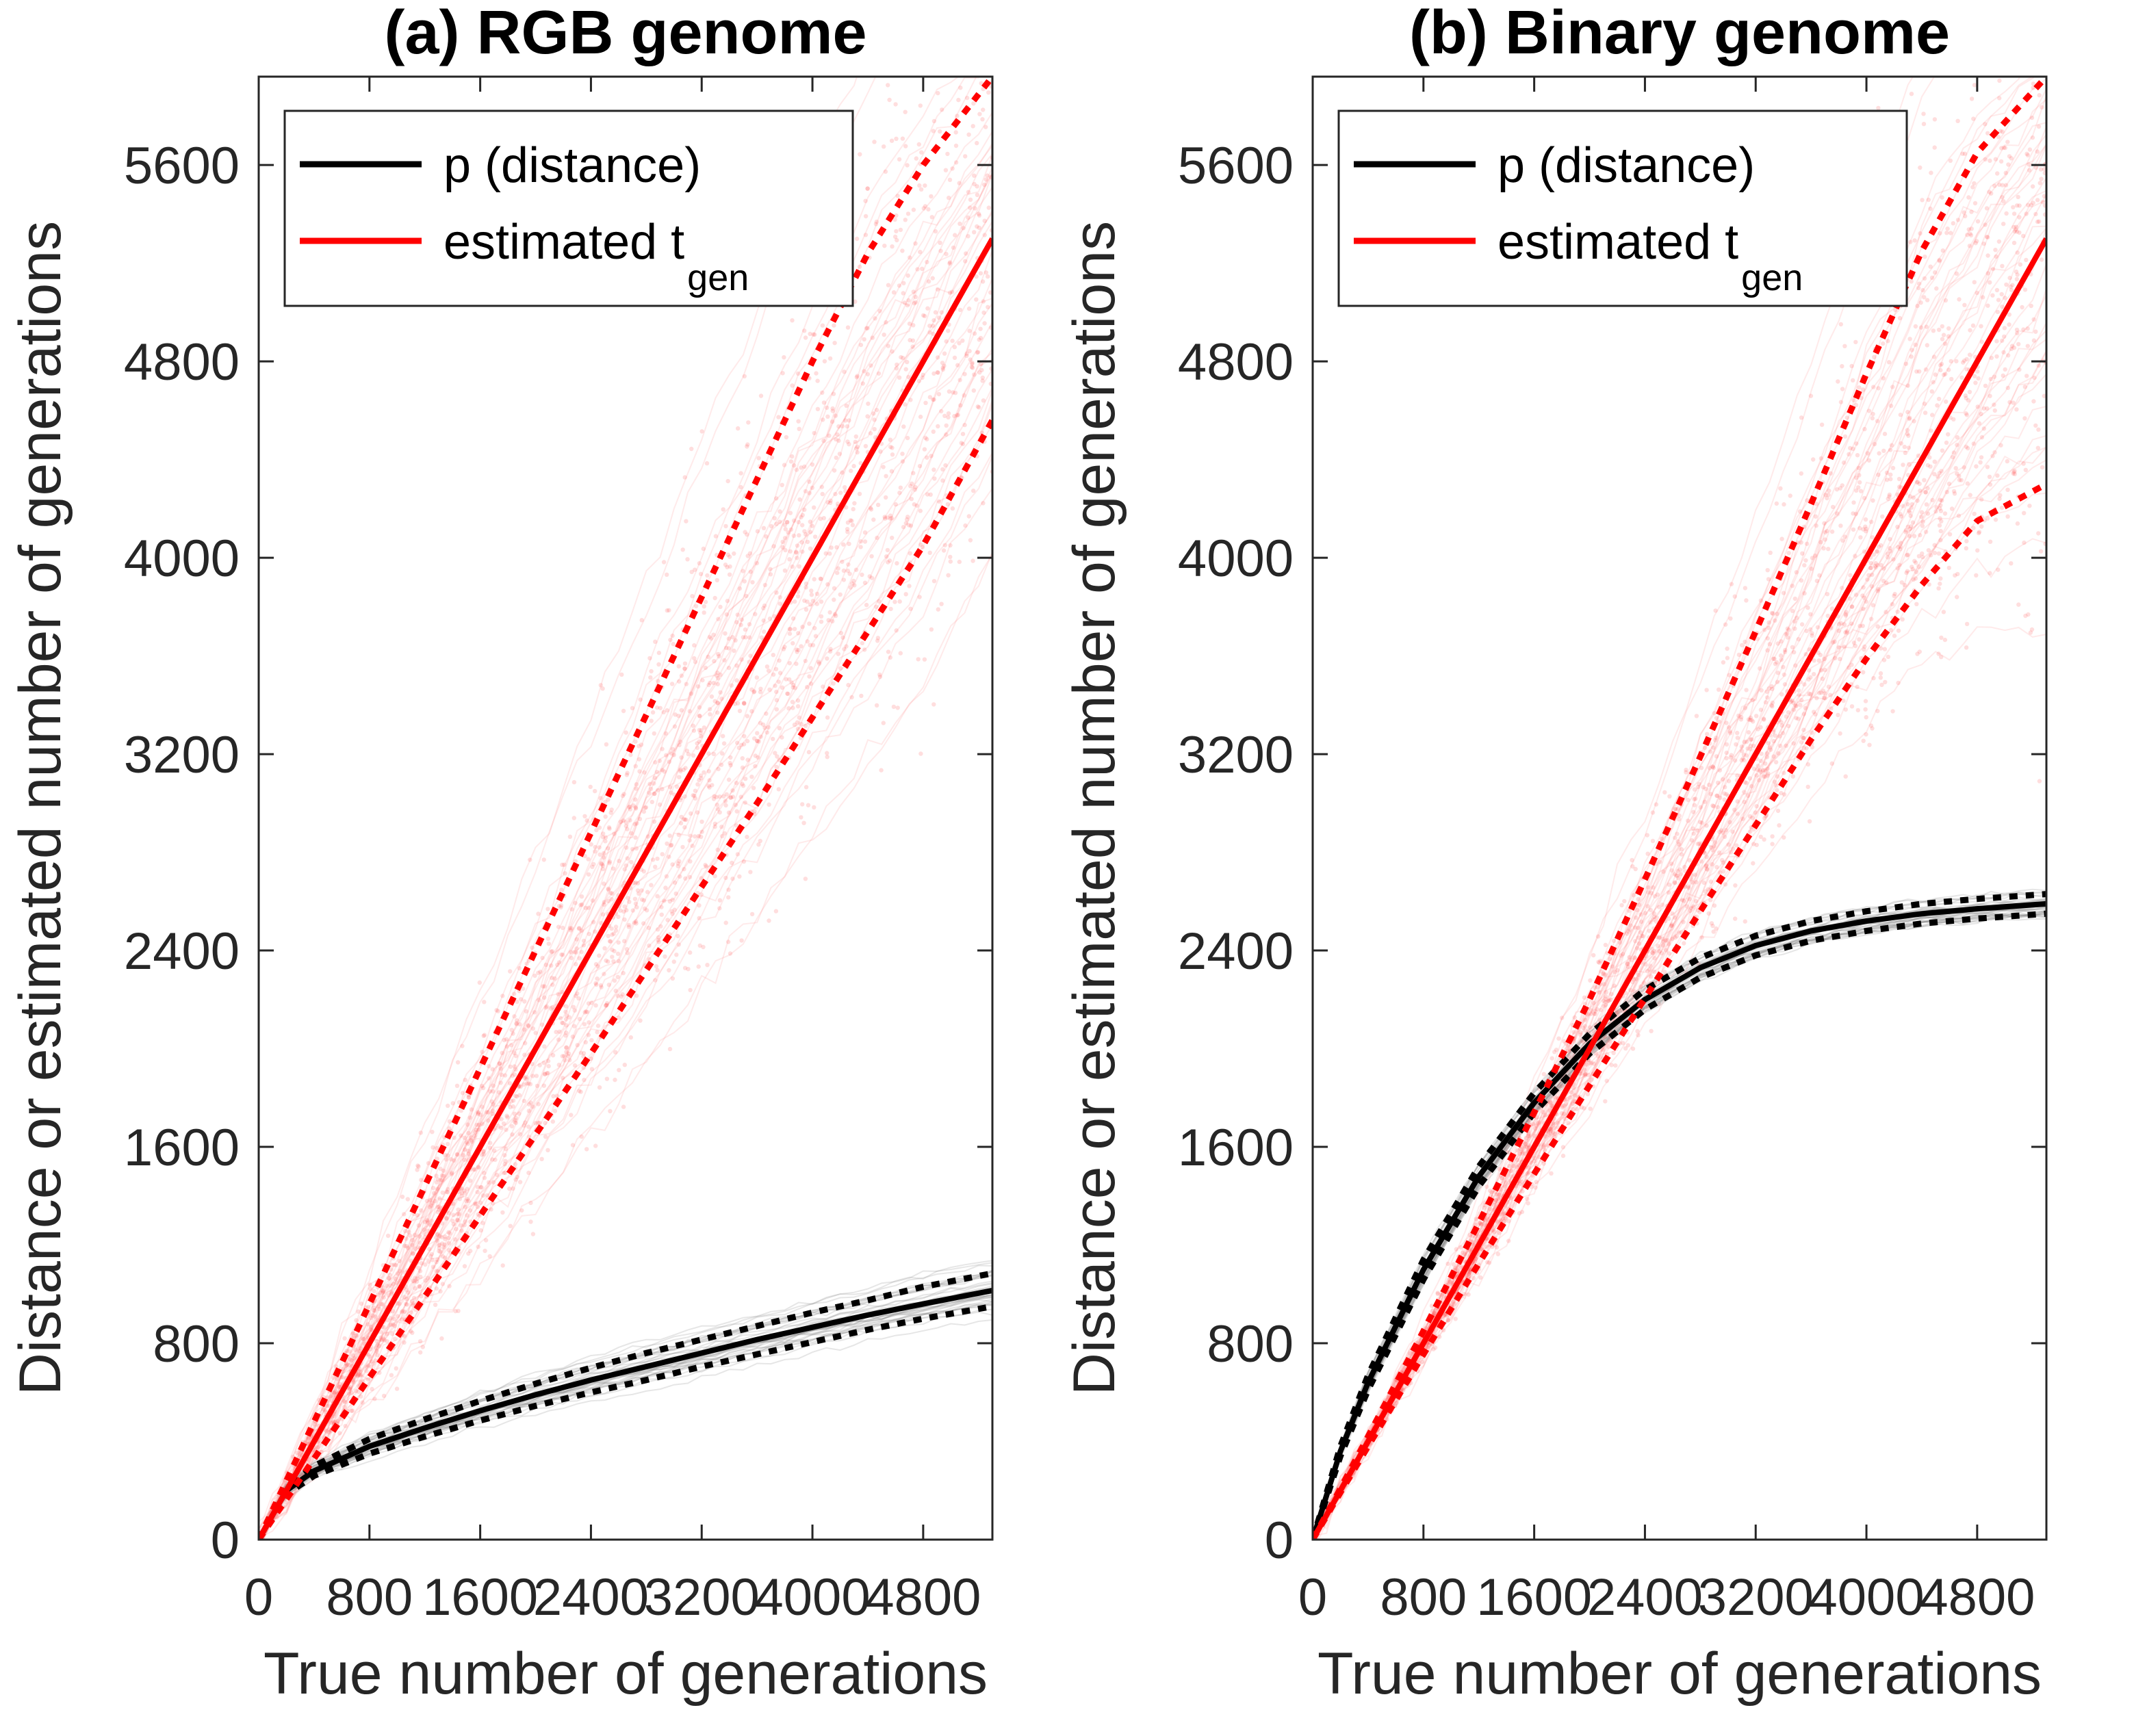 Image resolution: width=2147 pixels, height=1736 pixels. I want to click on y-tick-label: 0, so click(226, 1541).